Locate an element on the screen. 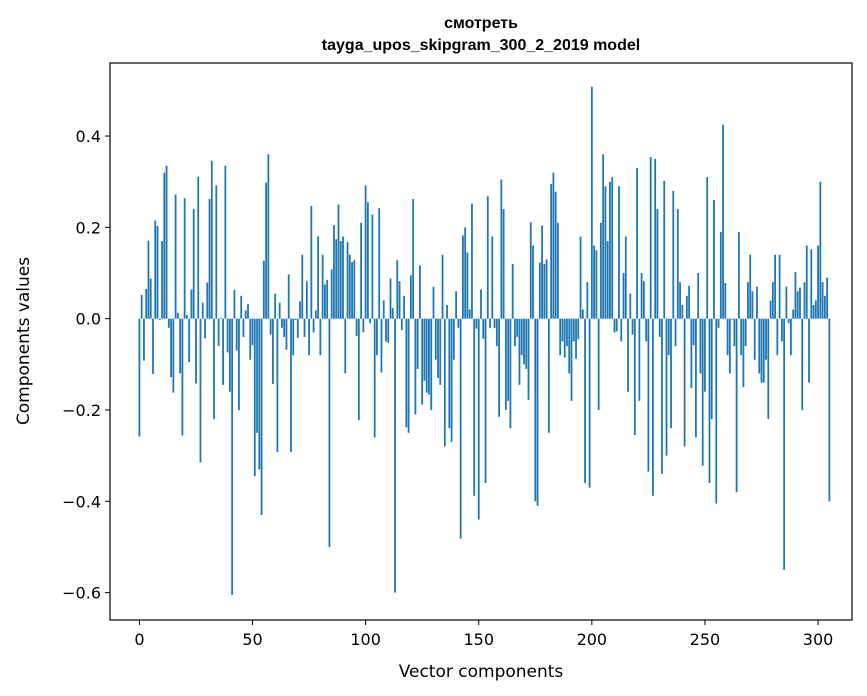 The height and width of the screenshot is (696, 867). x-tick-label-200: 200 is located at coordinates (592, 639).